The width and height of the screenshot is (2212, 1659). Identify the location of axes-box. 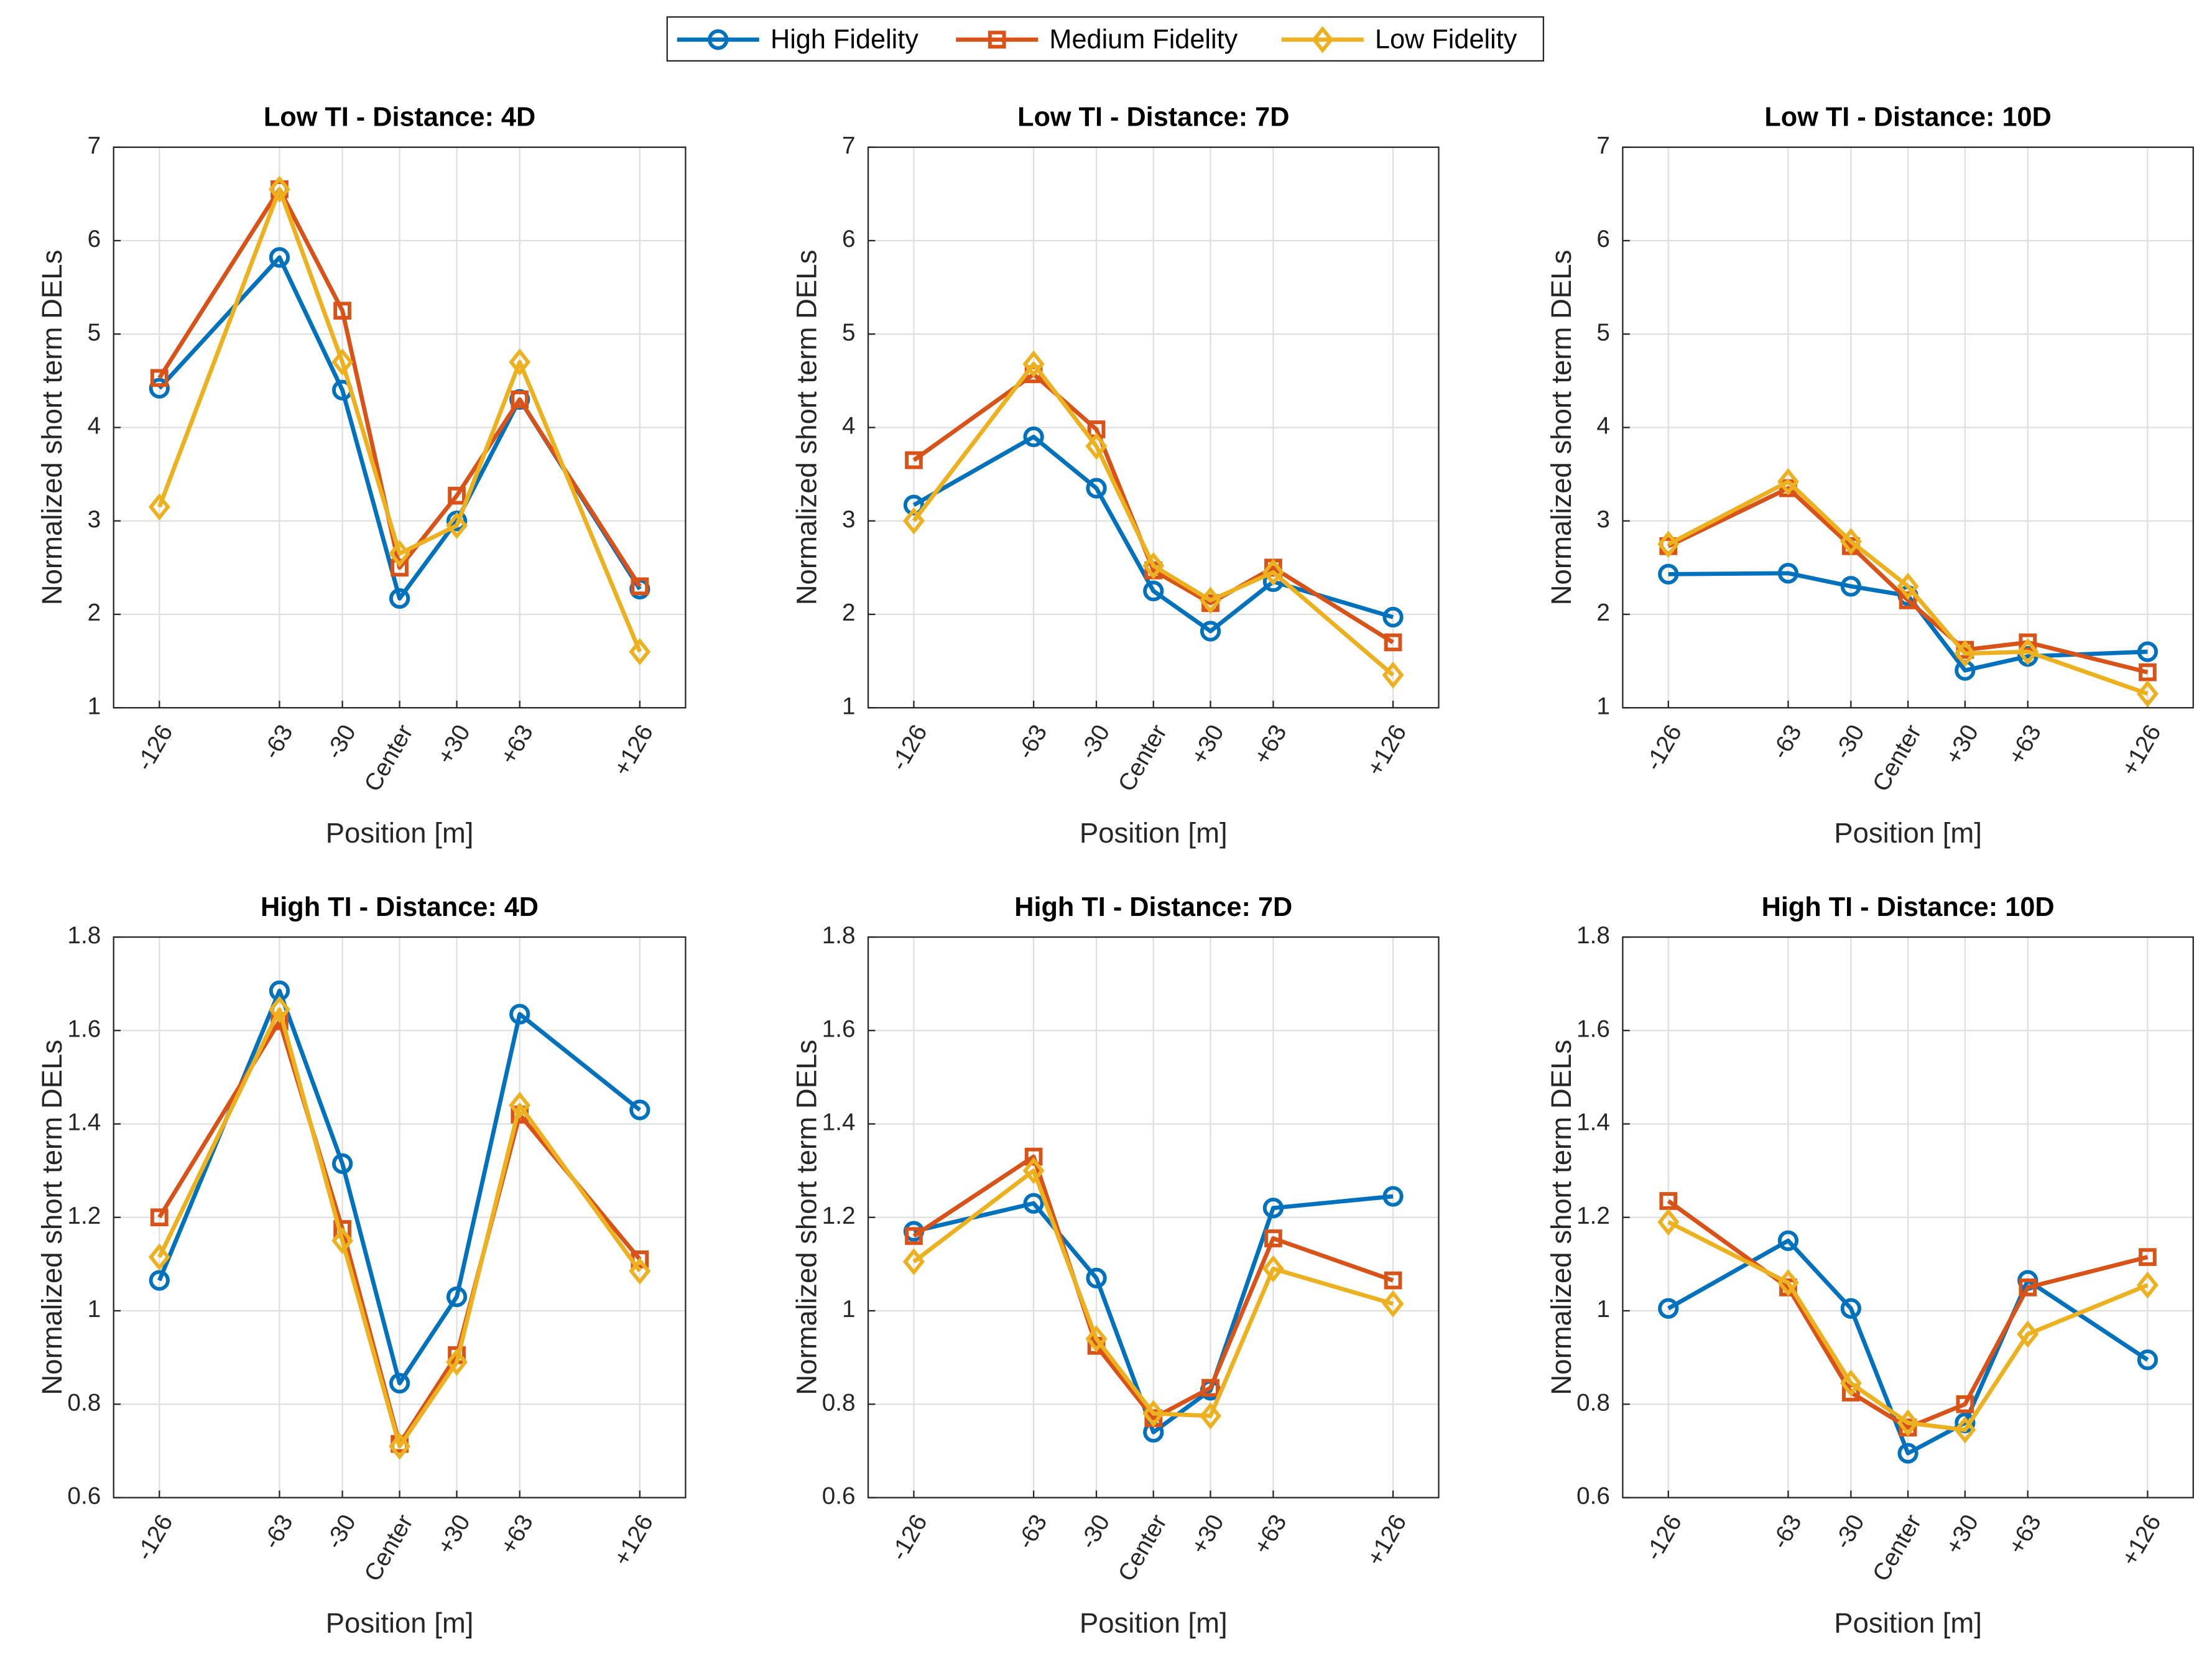
(400, 1217).